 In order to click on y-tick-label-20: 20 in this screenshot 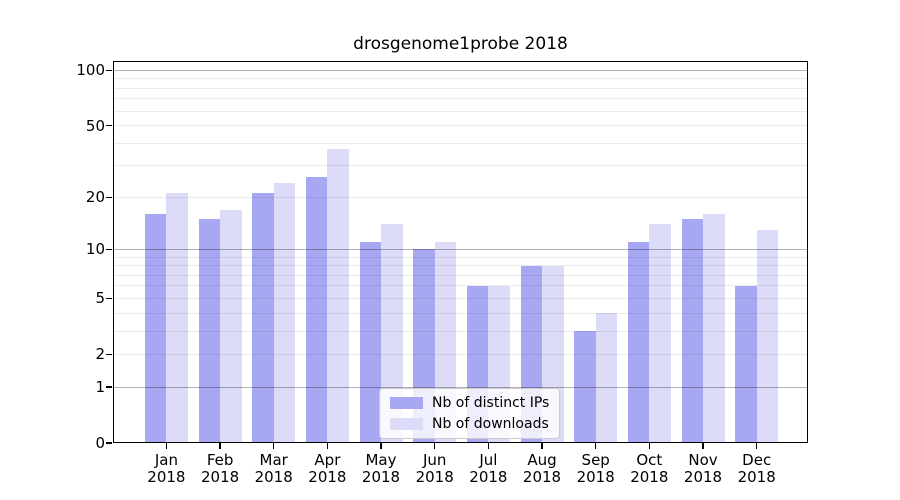, I will do `click(95, 197)`.